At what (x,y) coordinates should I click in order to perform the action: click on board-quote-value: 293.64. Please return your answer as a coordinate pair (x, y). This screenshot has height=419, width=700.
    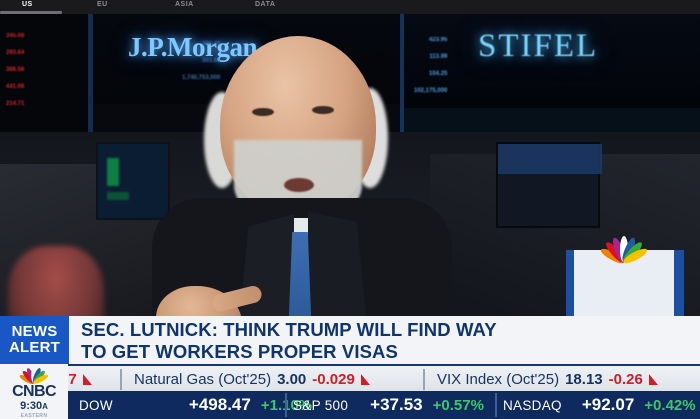
    Looking at the image, I should click on (15, 53).